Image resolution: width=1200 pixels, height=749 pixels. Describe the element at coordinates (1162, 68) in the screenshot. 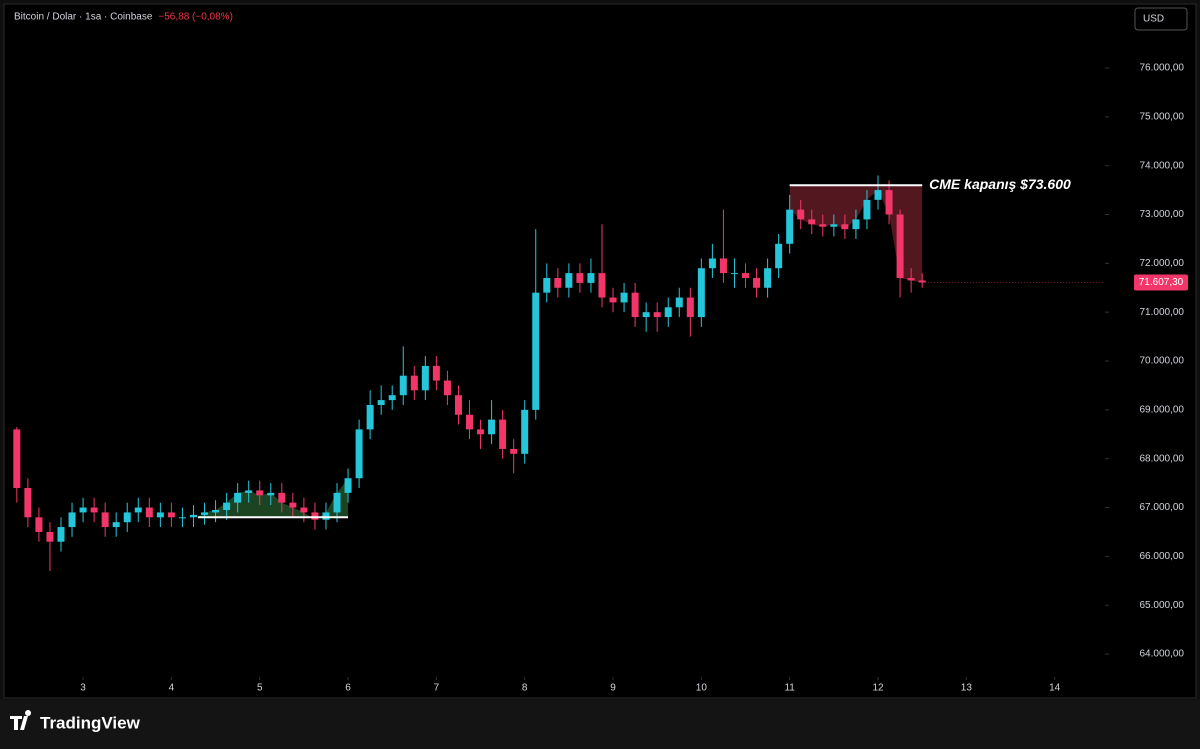

I see `y-tick-label: 76.000,00` at that location.